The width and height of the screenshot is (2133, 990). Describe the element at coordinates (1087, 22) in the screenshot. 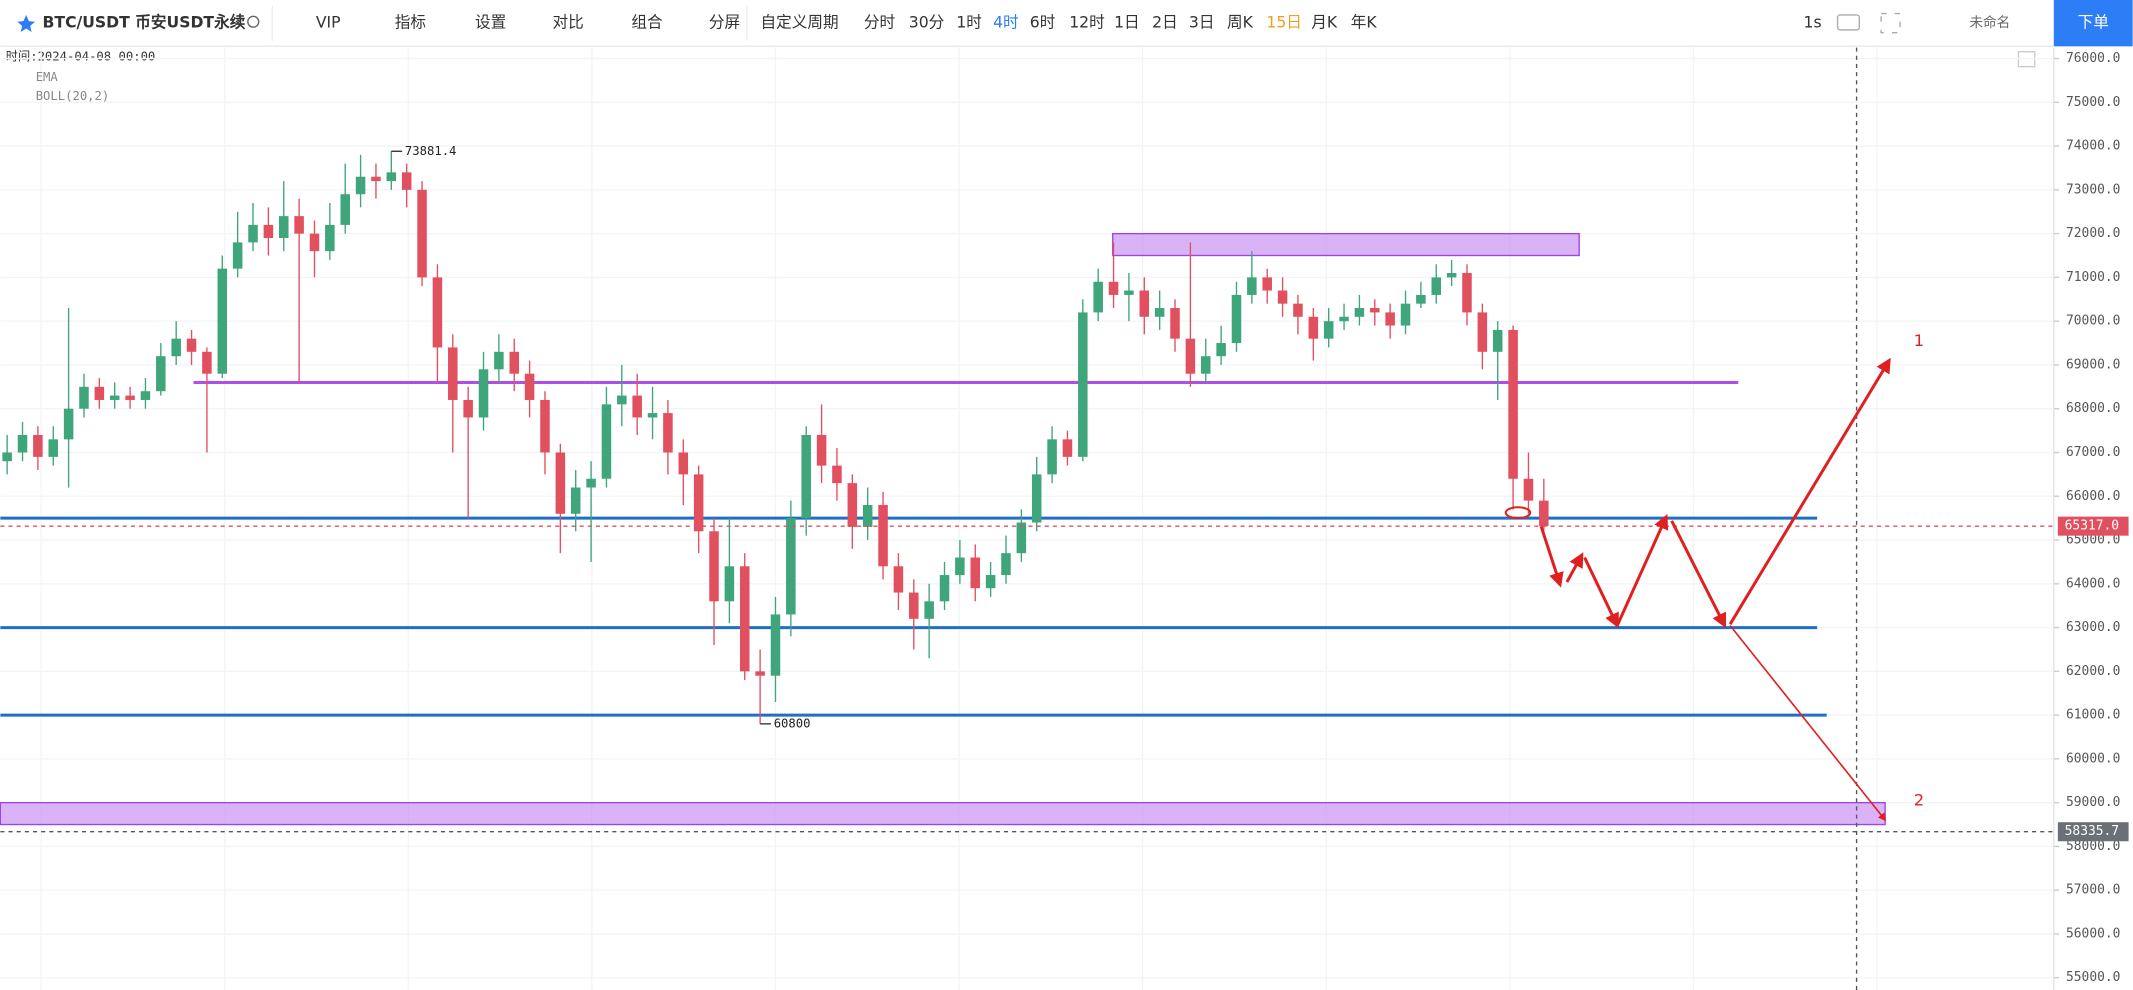

I see `period: 12时` at that location.